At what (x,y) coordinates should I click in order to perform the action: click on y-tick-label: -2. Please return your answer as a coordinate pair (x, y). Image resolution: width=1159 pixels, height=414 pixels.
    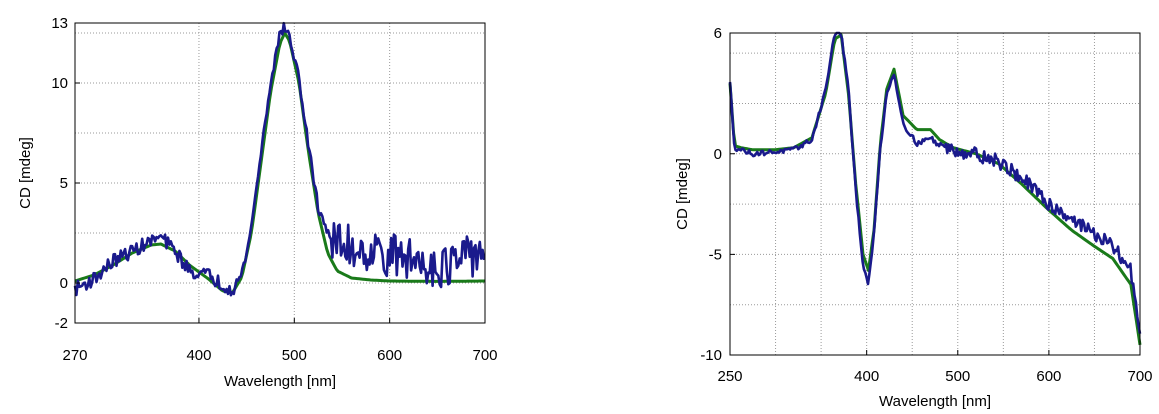
    Looking at the image, I should click on (61, 323).